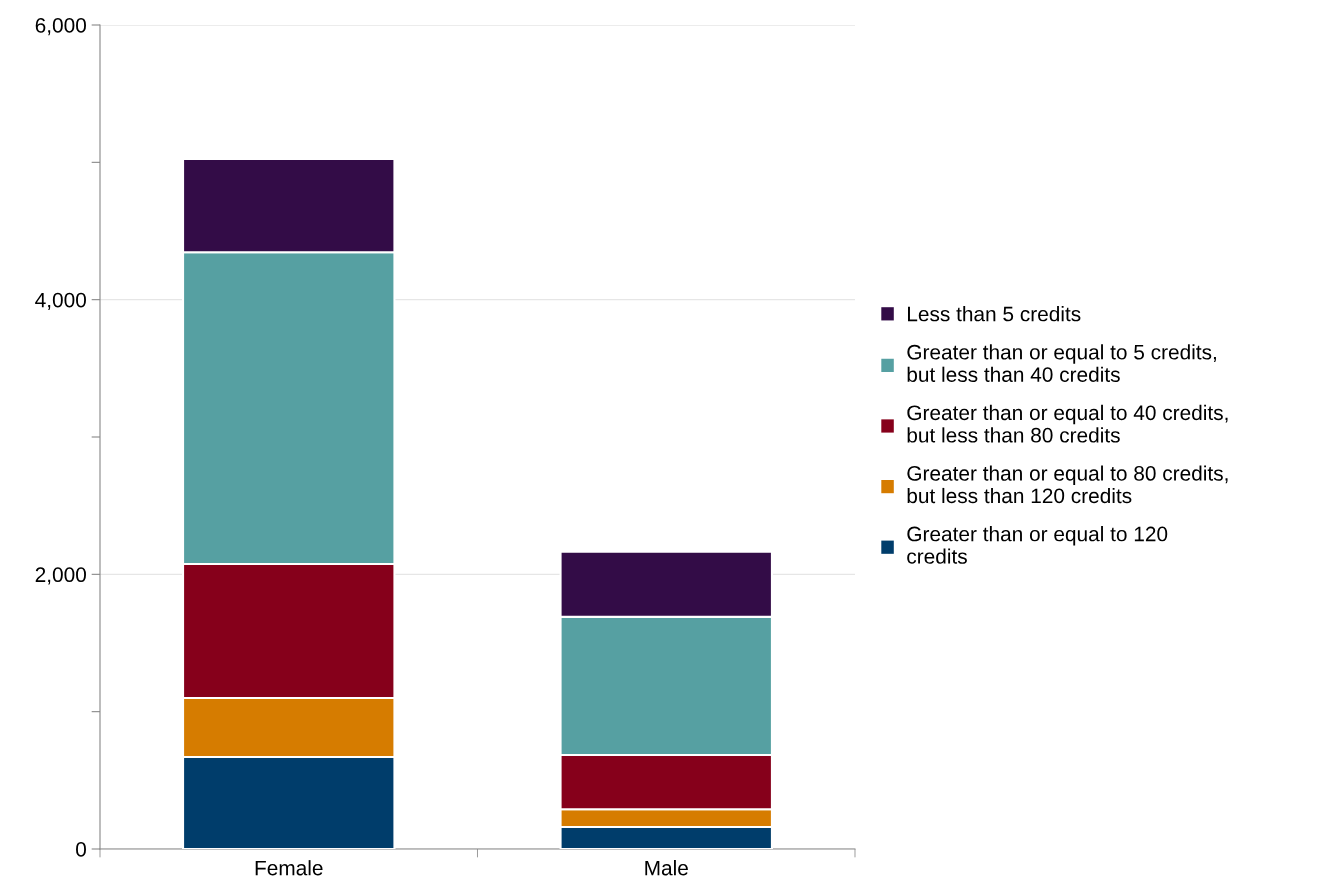 This screenshot has width=1322, height=892. What do you see at coordinates (60, 576) in the screenshot?
I see `y-tick-label: 2,000` at bounding box center [60, 576].